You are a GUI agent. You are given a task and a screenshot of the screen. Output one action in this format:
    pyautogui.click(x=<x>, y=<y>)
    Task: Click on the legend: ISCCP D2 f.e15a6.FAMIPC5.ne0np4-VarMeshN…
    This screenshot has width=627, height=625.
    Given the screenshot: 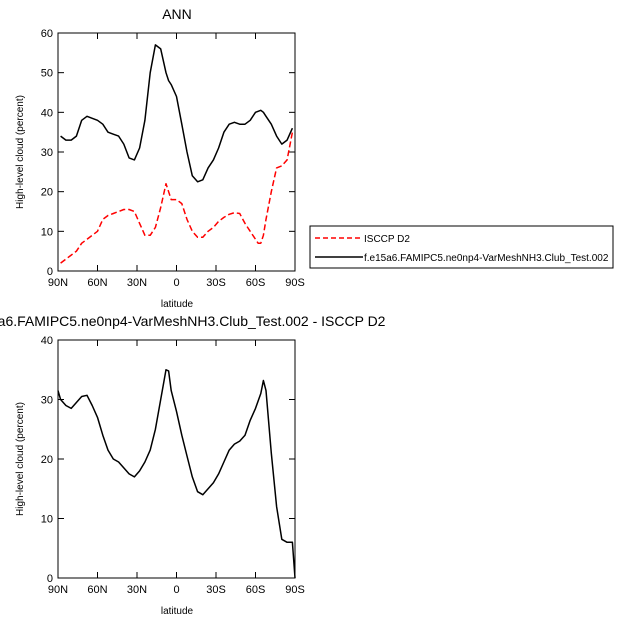 What is the action you would take?
    pyautogui.click(x=461, y=247)
    